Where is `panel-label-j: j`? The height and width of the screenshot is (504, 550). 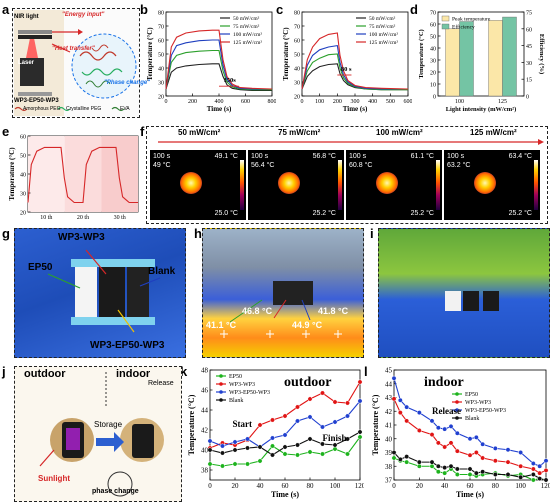
panel-label-j: j is located at coordinates (4, 371).